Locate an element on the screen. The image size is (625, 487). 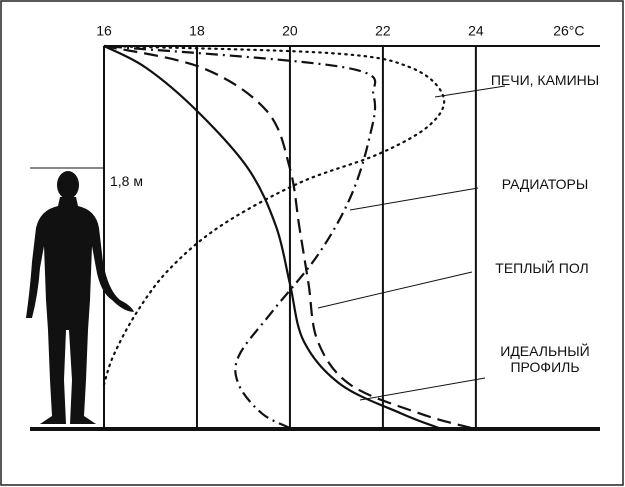
series-label: ПЕЧИ, КАМИНЫ is located at coordinates (545, 80).